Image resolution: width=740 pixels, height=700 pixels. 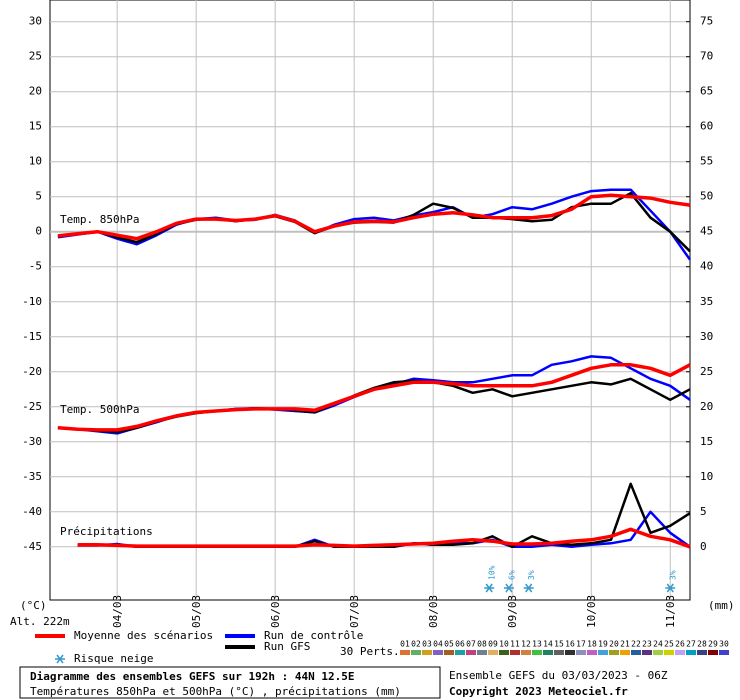 I want to click on y-tick-label: 25, so click(x=35, y=56).